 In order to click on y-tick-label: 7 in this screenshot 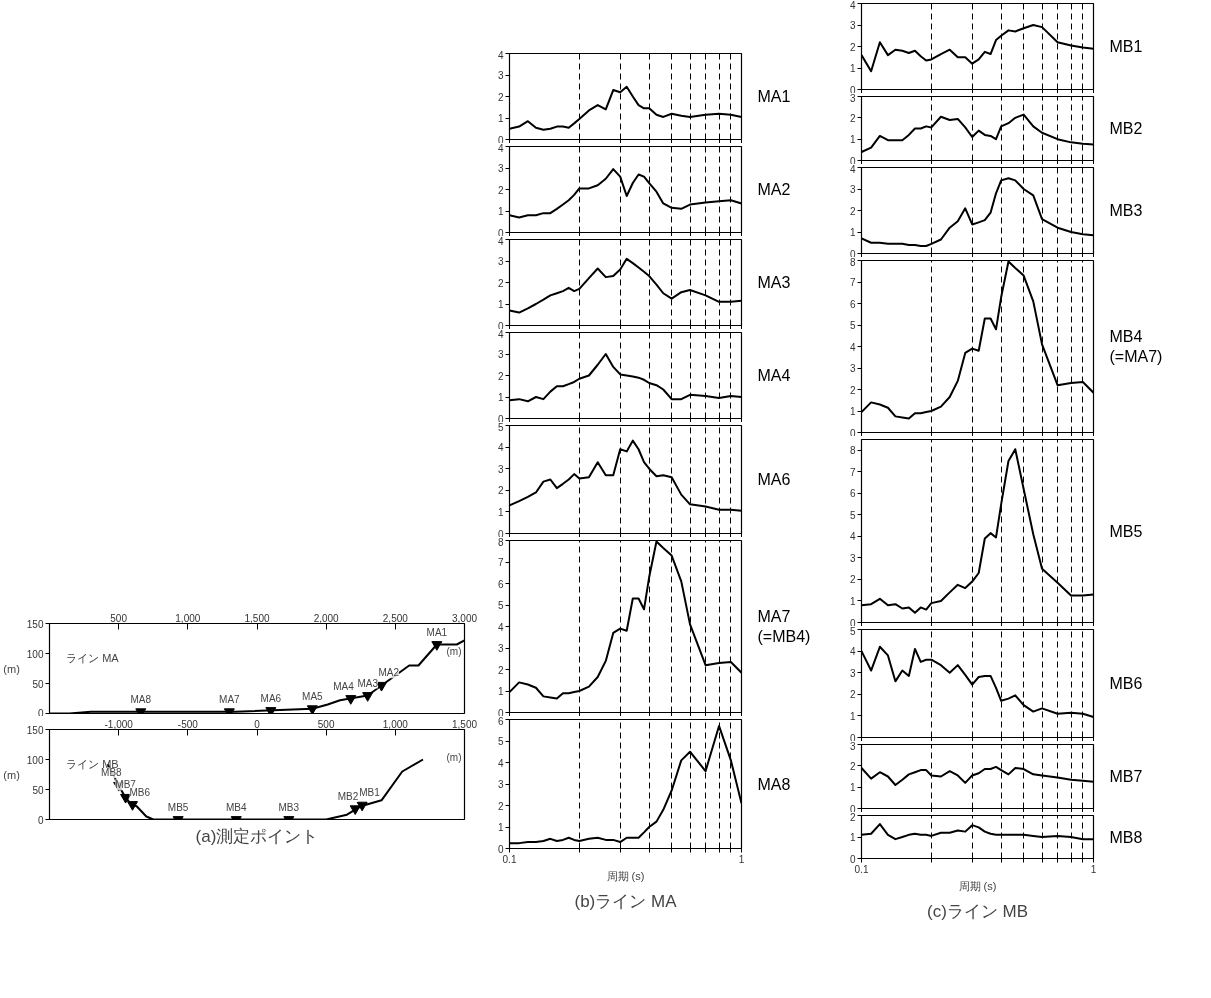, I will do `click(852, 472)`.